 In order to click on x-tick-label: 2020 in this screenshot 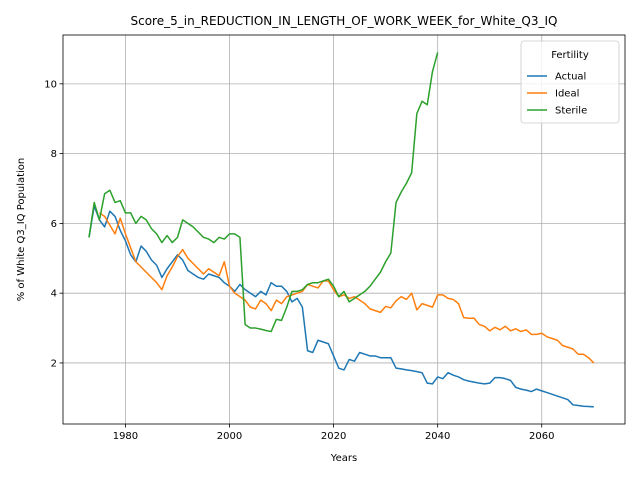, I will do `click(333, 436)`.